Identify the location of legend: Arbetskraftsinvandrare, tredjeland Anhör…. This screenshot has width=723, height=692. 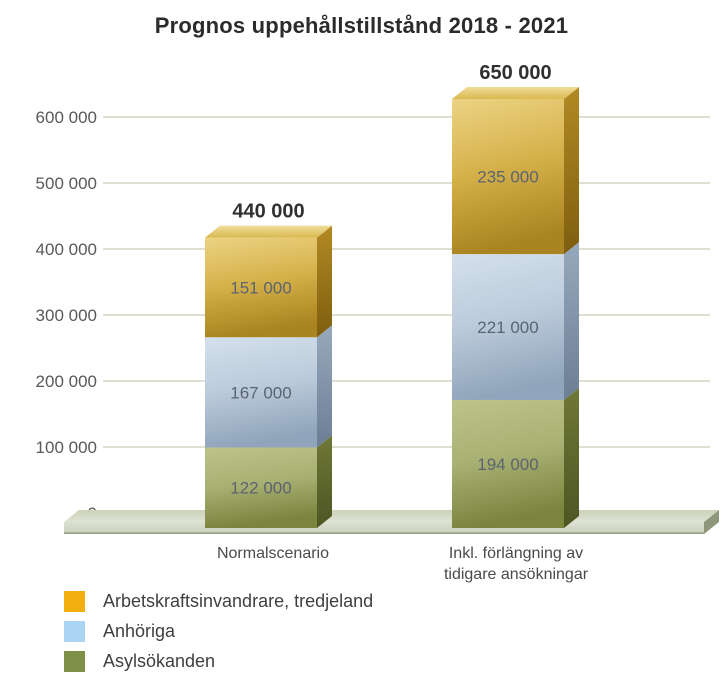
(218, 631).